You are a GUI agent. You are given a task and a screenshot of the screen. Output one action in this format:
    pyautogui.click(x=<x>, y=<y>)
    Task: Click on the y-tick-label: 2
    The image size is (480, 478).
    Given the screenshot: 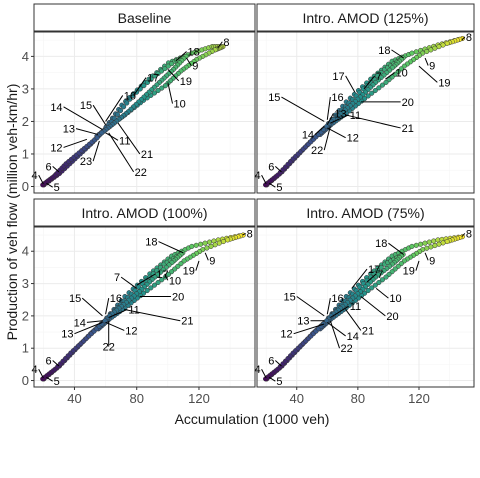 What is the action you would take?
    pyautogui.click(x=25, y=315)
    